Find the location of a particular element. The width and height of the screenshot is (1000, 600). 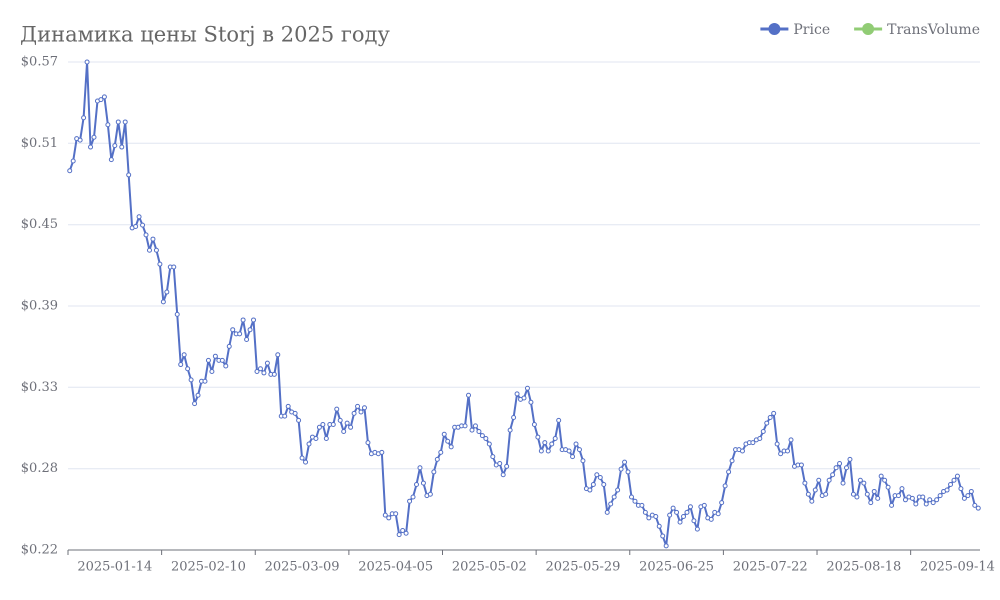

x-tick-label: 2025-05-02 is located at coordinates (489, 567).